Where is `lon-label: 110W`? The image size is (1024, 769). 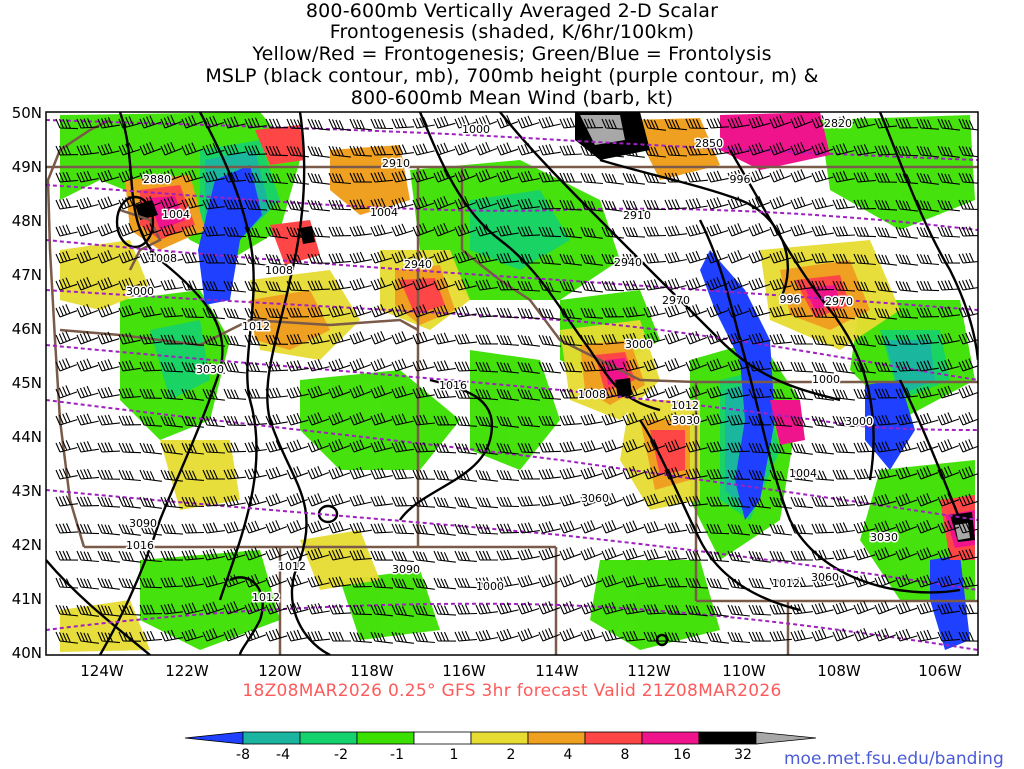 lon-label: 110W is located at coordinates (744, 671).